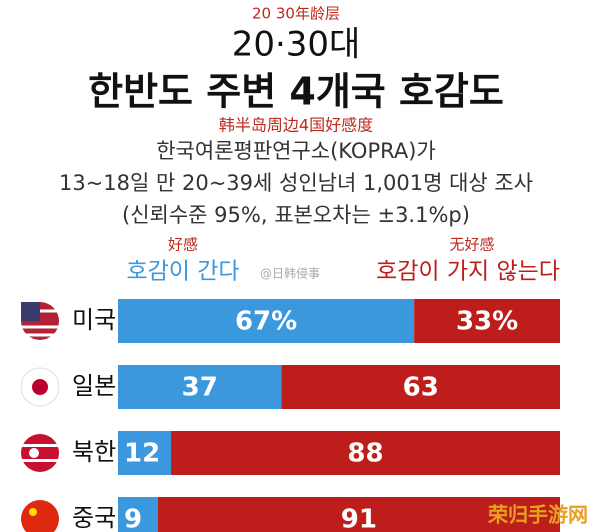  I want to click on watermark: @日韩侵事, so click(290, 273).